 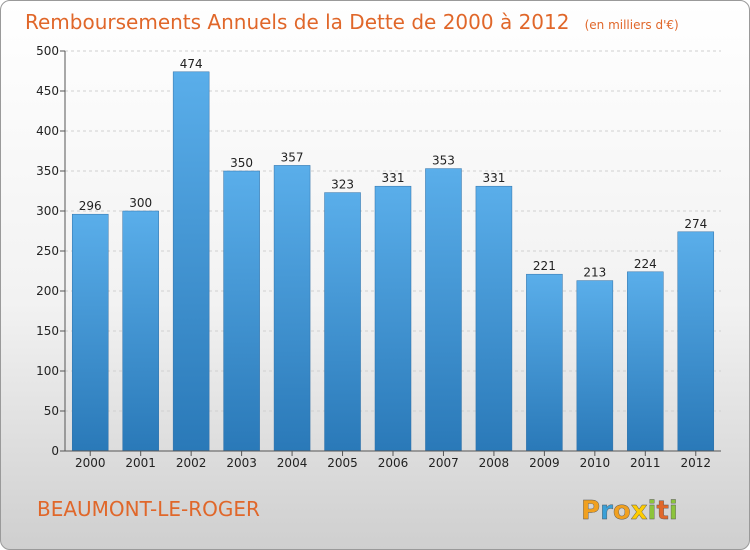 What do you see at coordinates (292, 308) in the screenshot?
I see `bar-2004` at bounding box center [292, 308].